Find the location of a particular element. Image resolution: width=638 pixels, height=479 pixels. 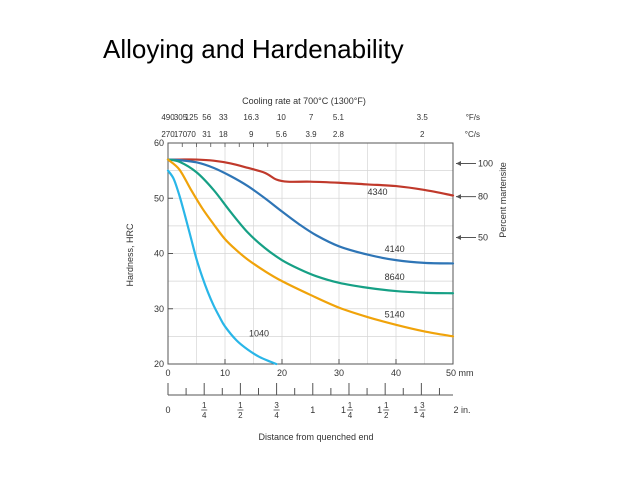

x-tick-label-mm: 50 mm is located at coordinates (460, 373).